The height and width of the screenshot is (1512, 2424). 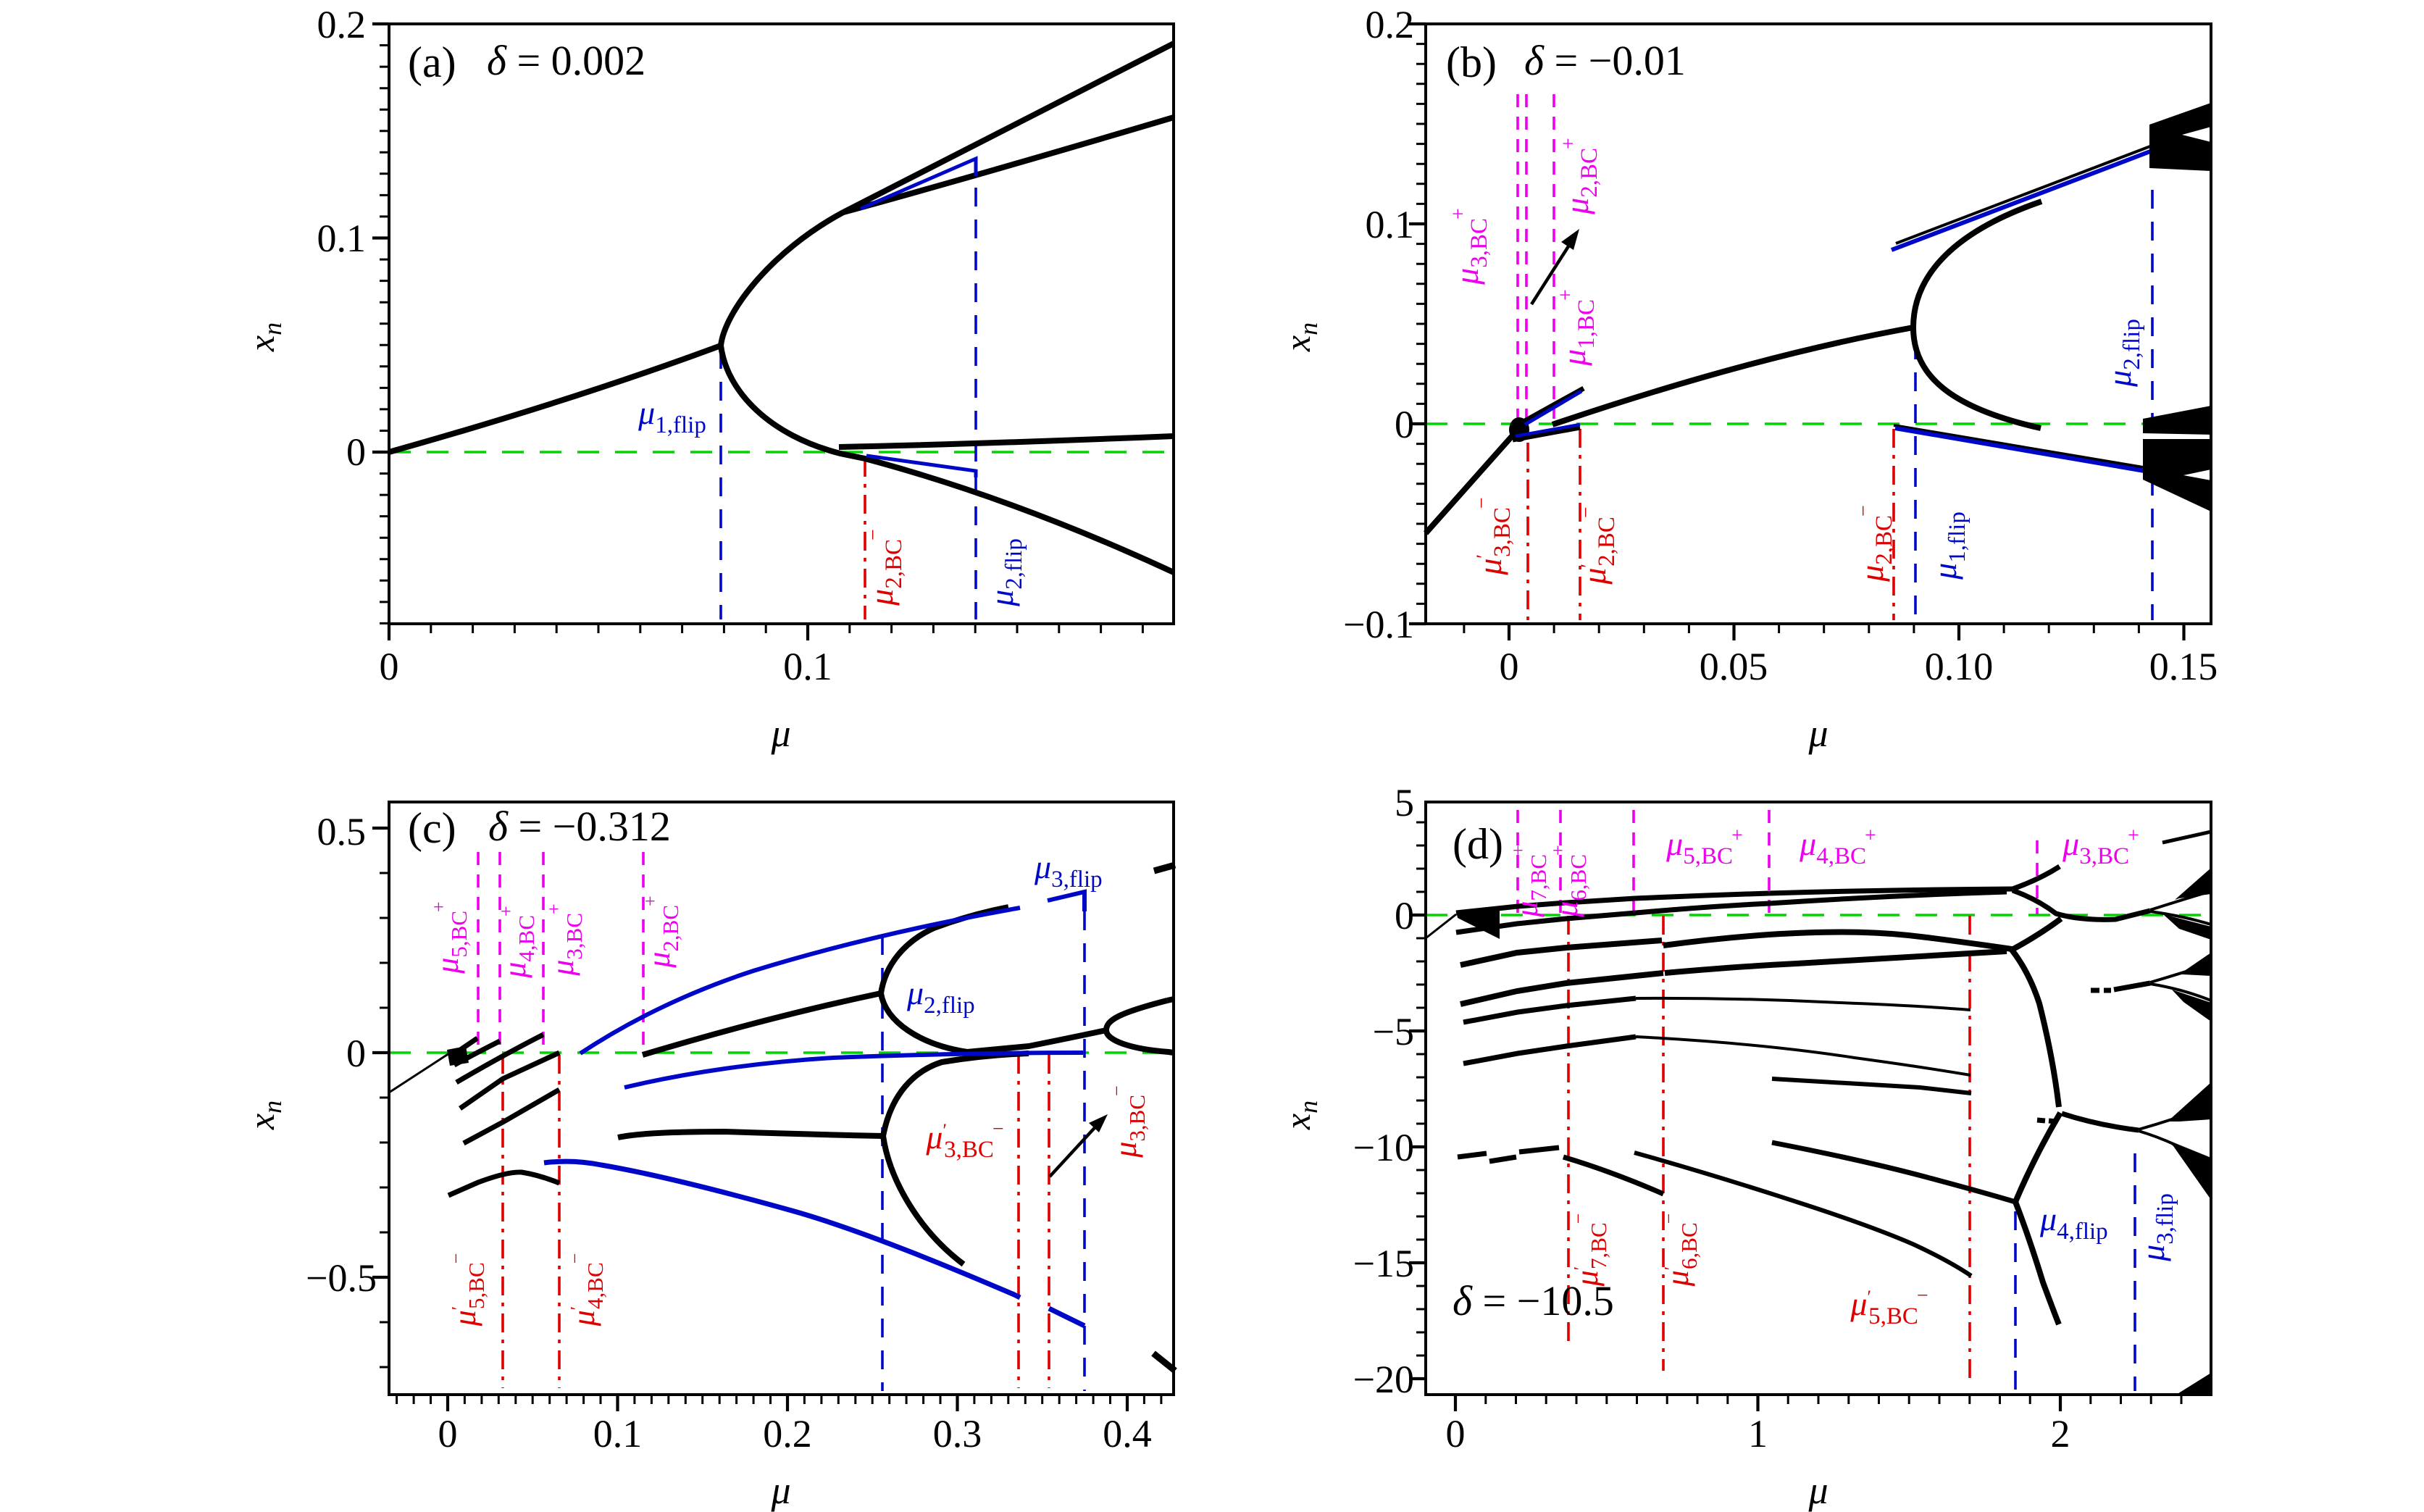 I want to click on svg-text: 0.10, so click(x=1959, y=666).